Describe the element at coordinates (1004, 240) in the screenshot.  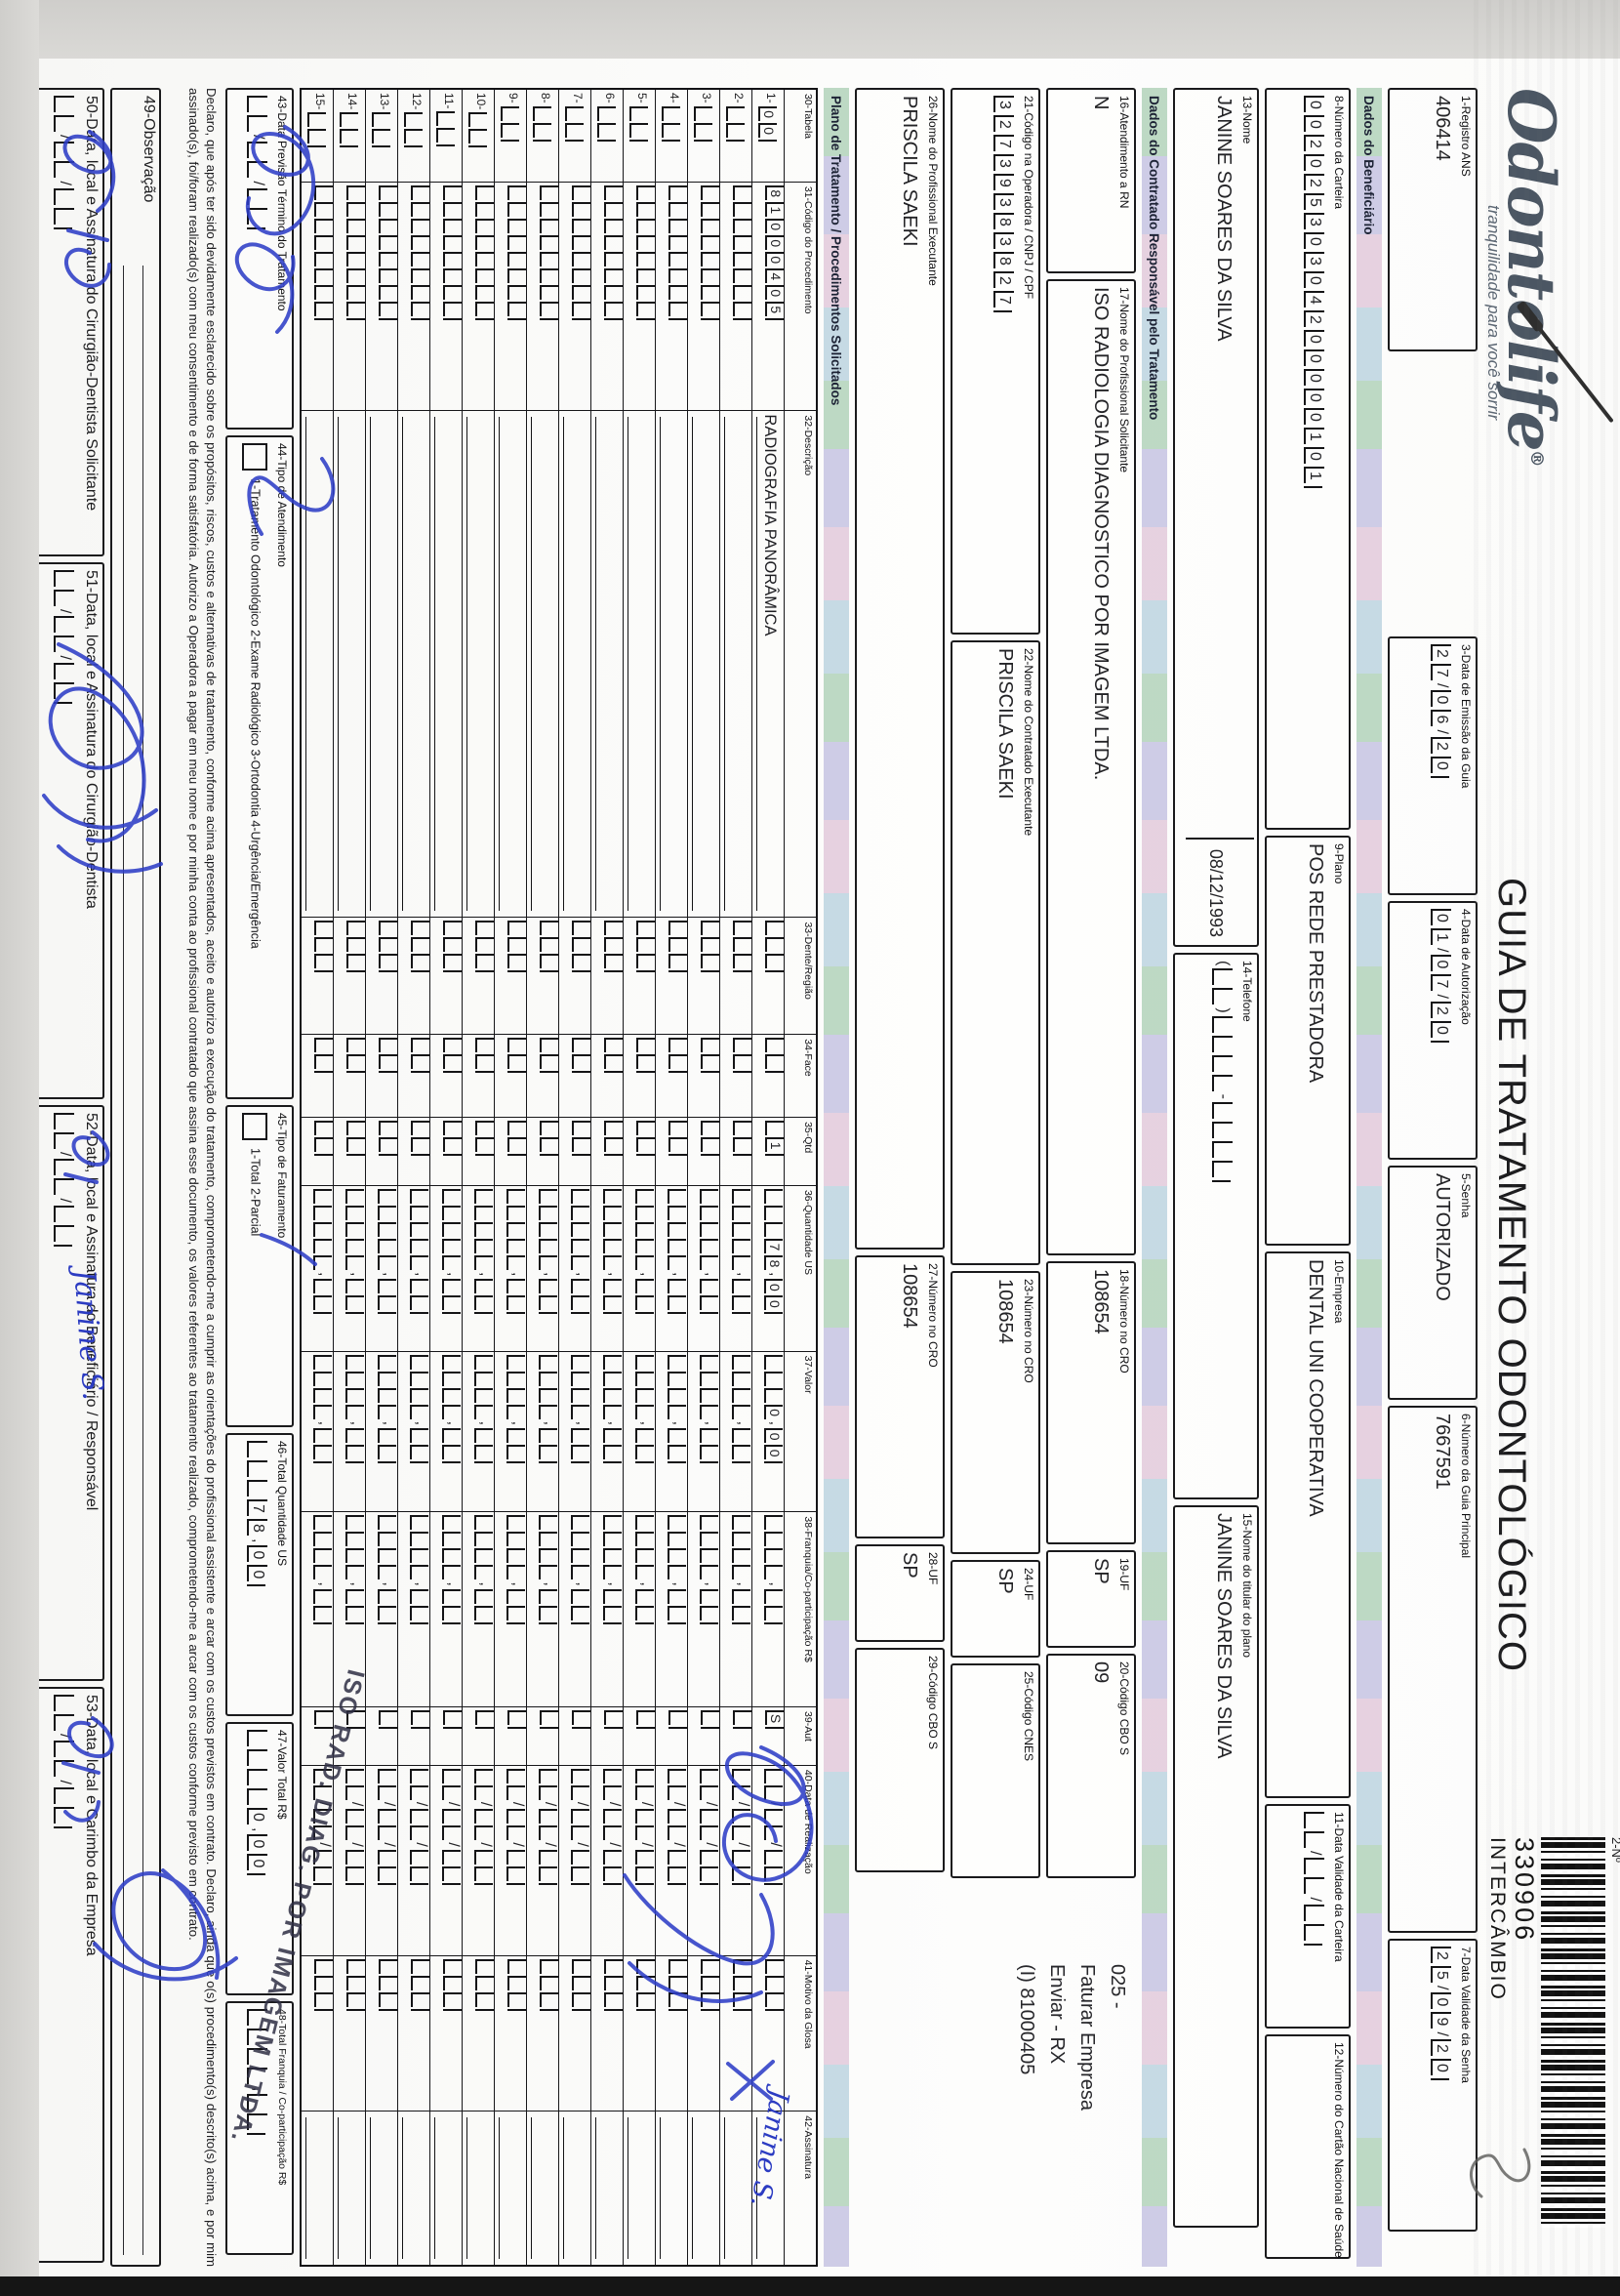
I see `digit-cell: 3` at that location.